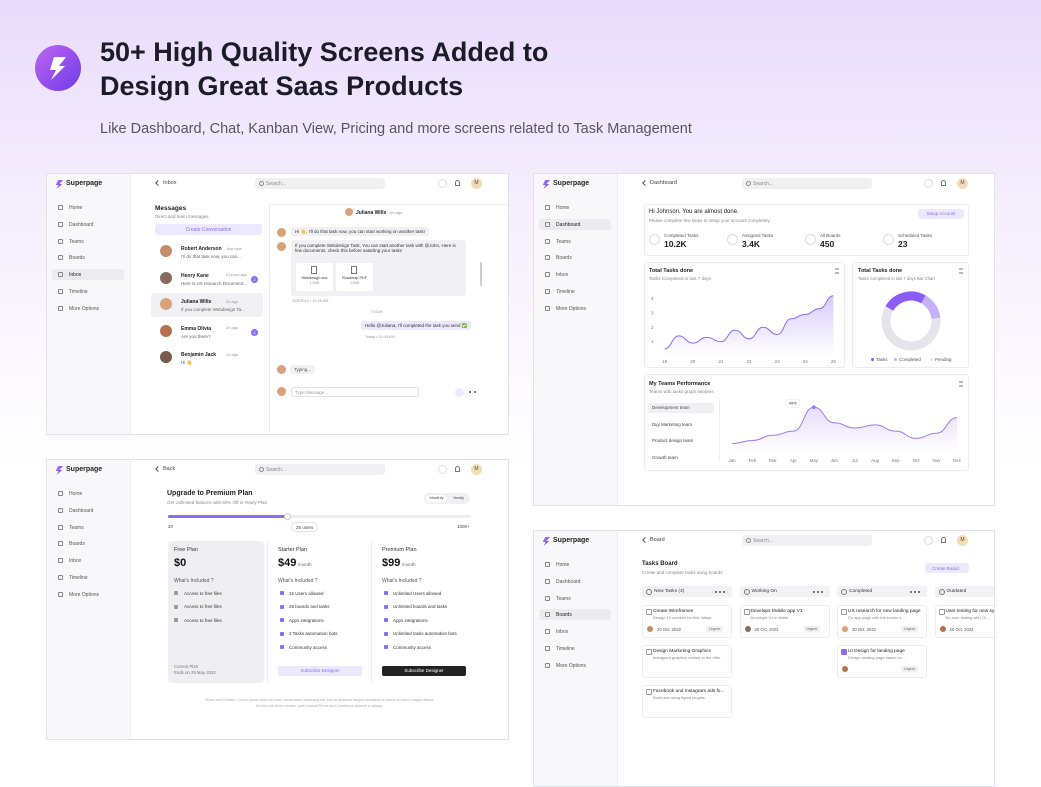 The height and width of the screenshot is (787, 1041). I want to click on search-icon, so click(261, 469).